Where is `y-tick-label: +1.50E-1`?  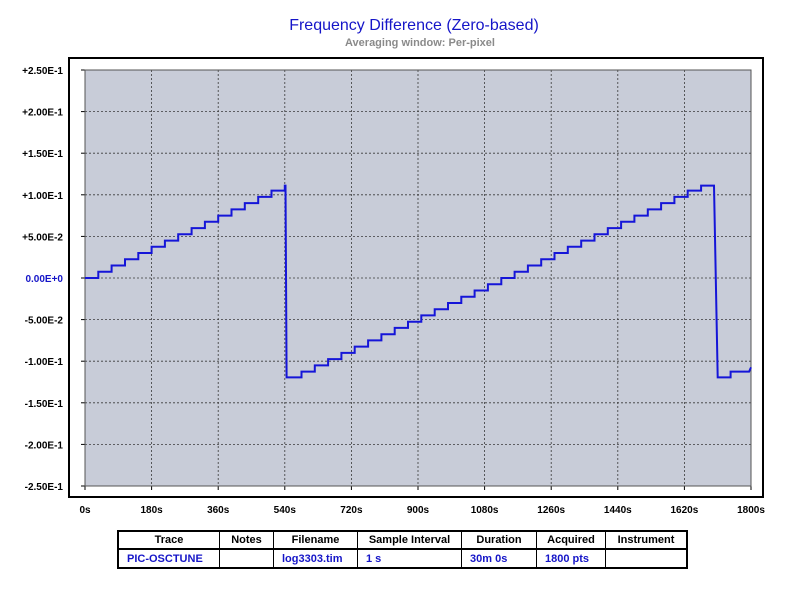 y-tick-label: +1.50E-1 is located at coordinates (42, 154).